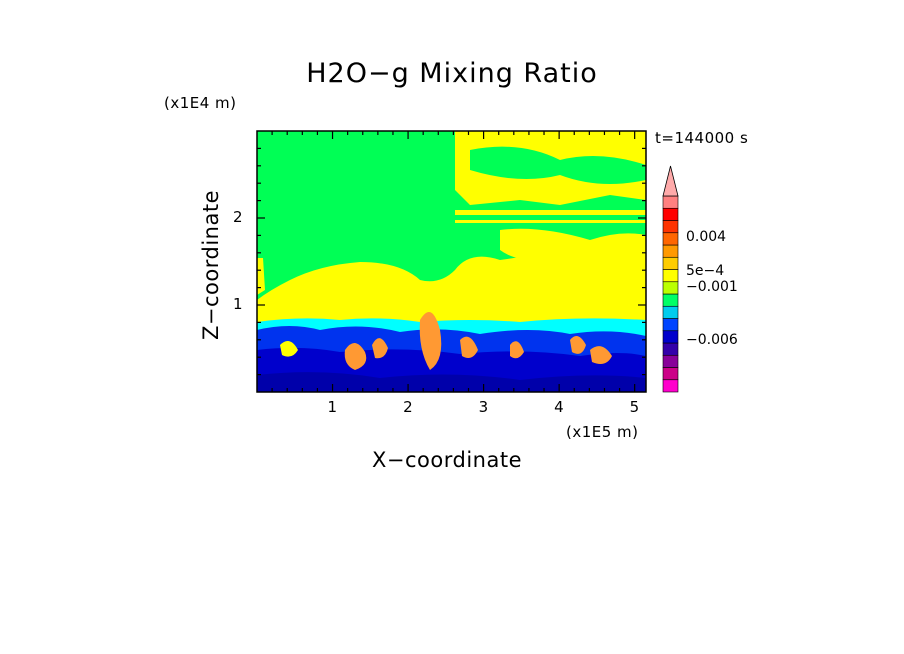 The width and height of the screenshot is (904, 654). I want to click on colorbar-label: −0.006, so click(712, 340).